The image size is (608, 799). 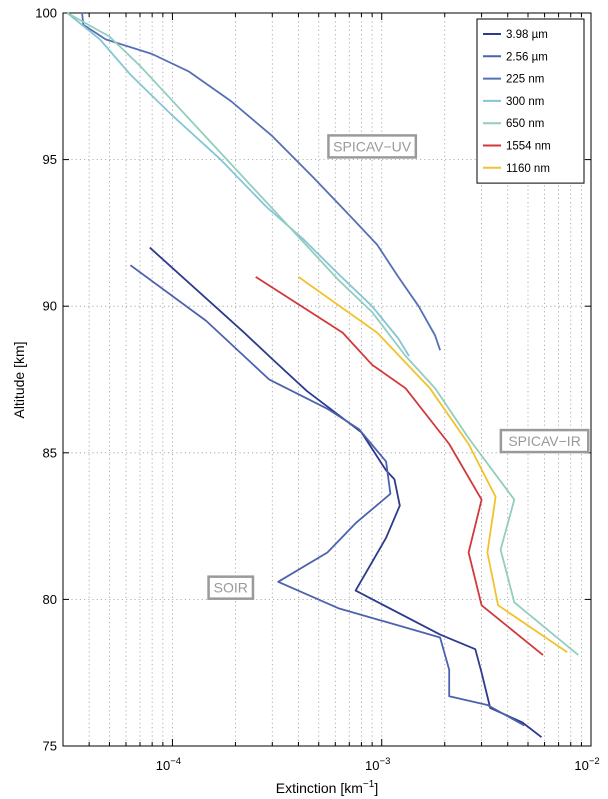 What do you see at coordinates (527, 35) in the screenshot?
I see `legend-label: 3.98 µm` at bounding box center [527, 35].